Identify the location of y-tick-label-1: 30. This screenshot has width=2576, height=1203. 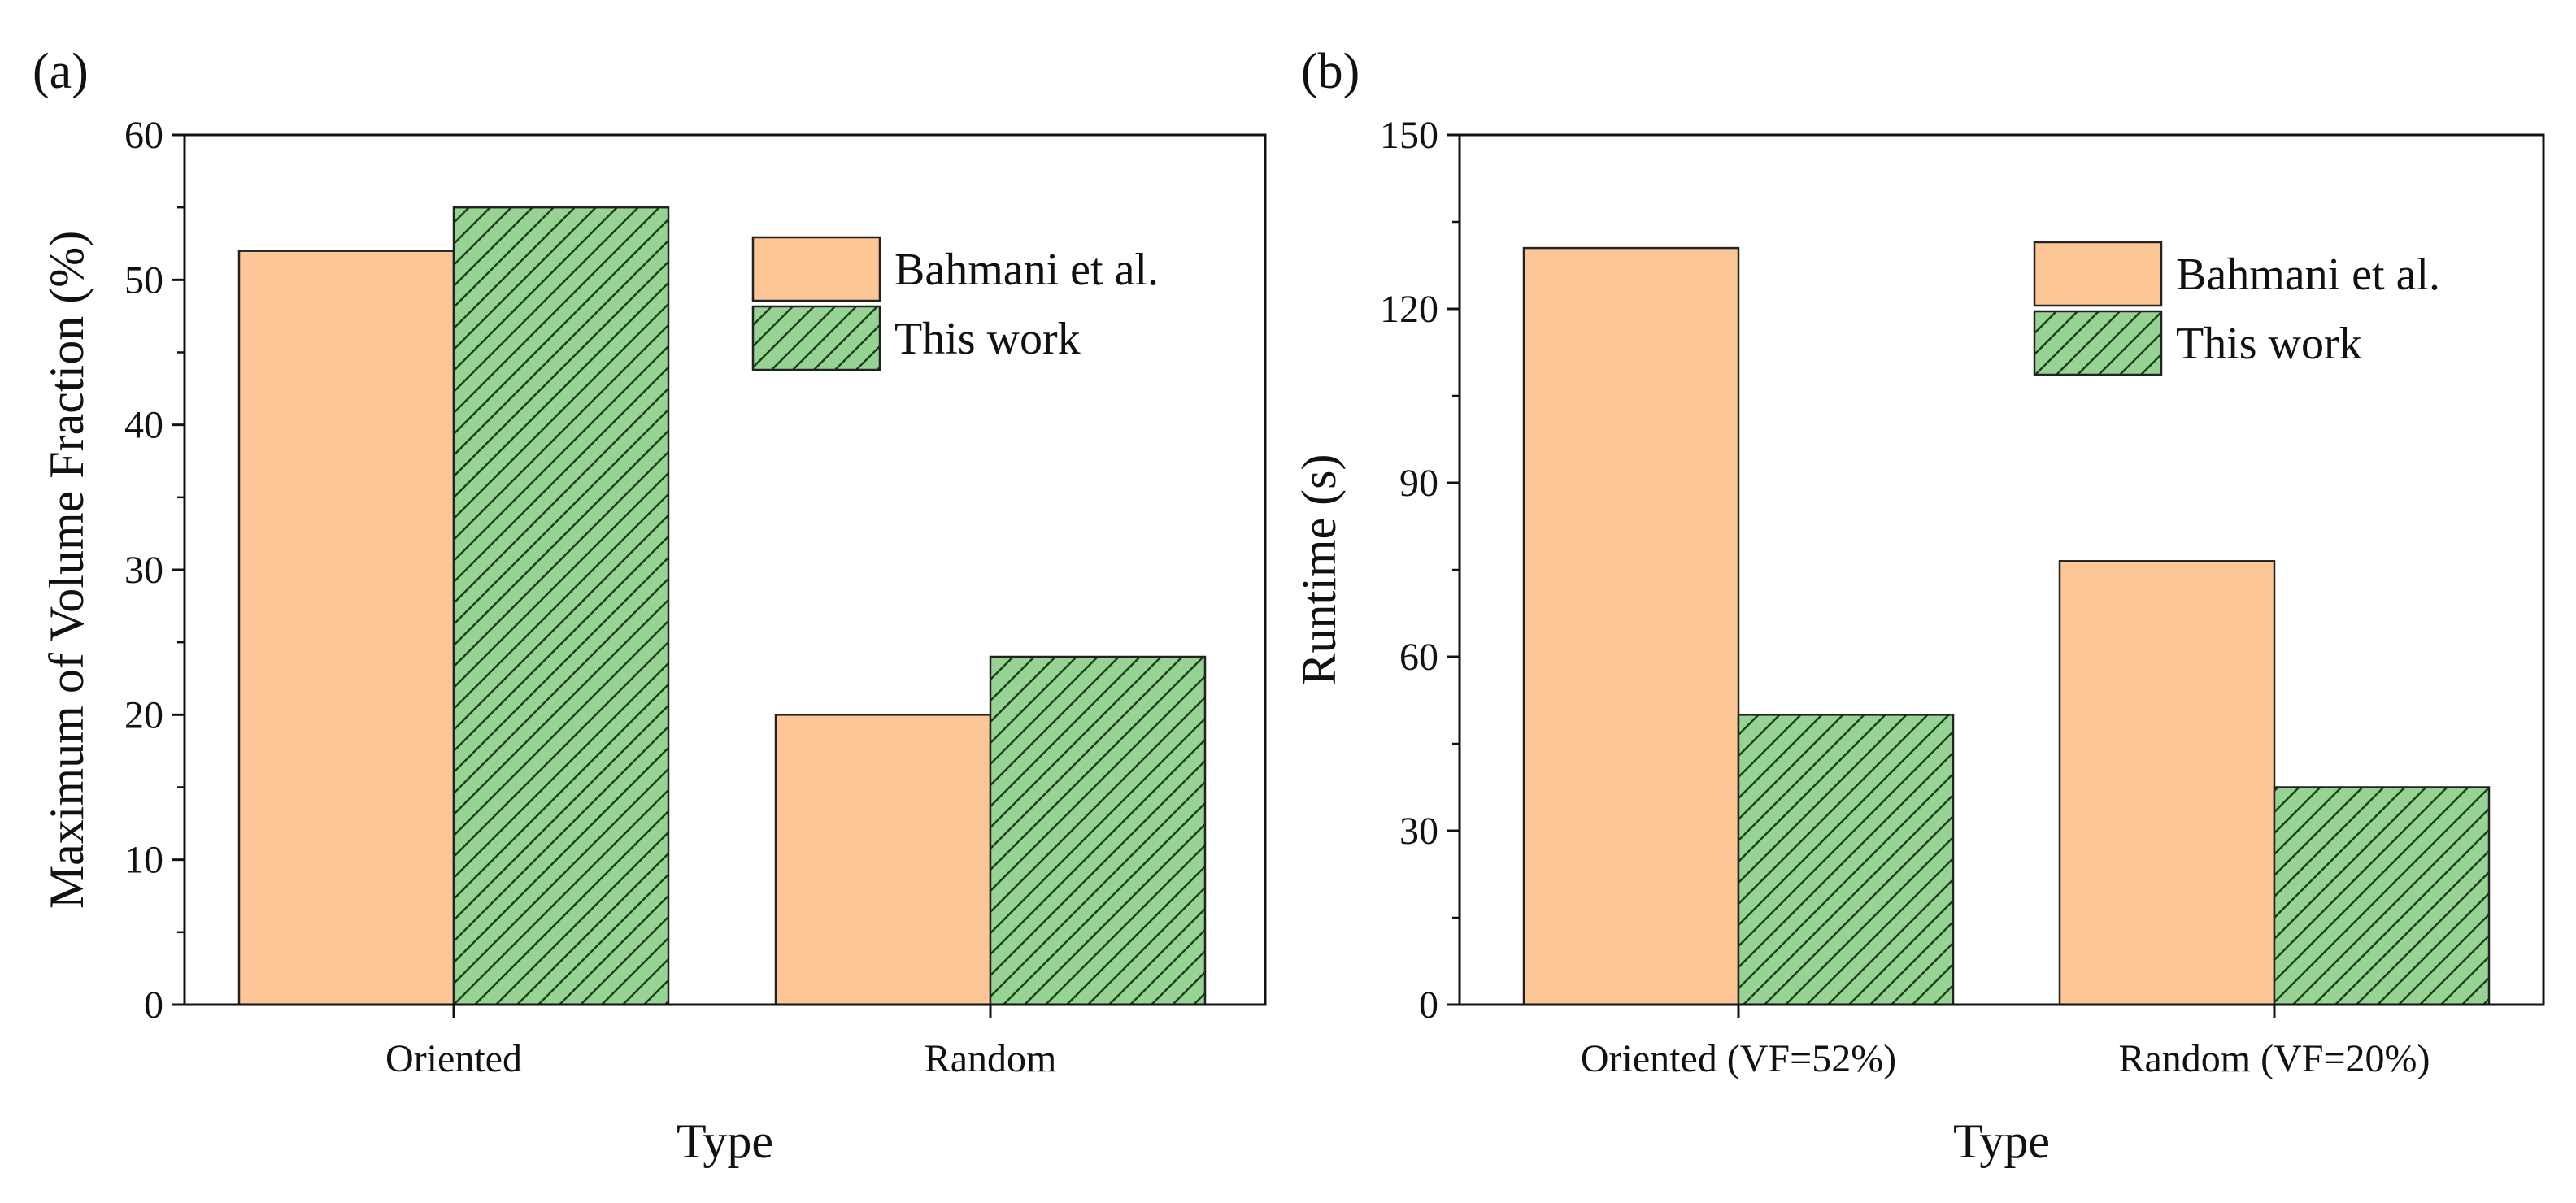
(1419, 831).